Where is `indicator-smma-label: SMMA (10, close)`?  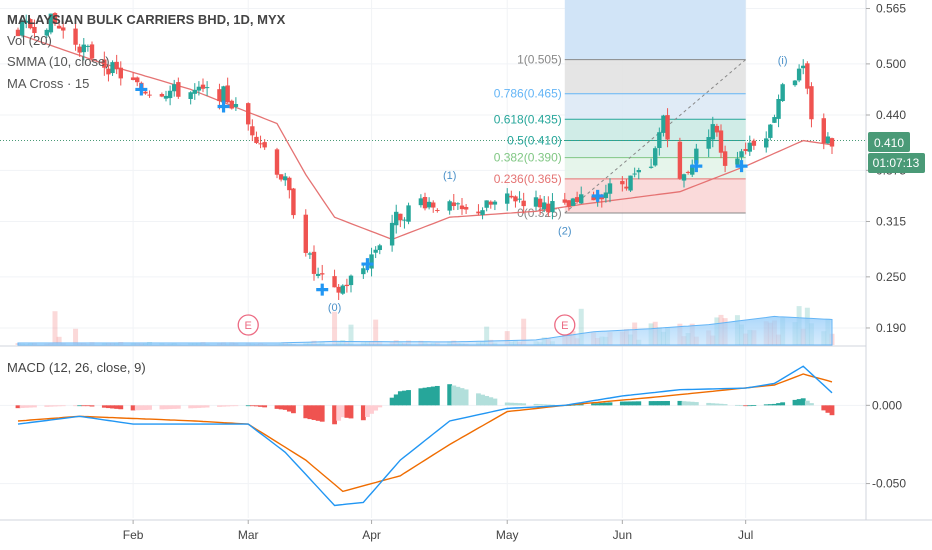
indicator-smma-label: SMMA (10, close) is located at coordinates (58, 61).